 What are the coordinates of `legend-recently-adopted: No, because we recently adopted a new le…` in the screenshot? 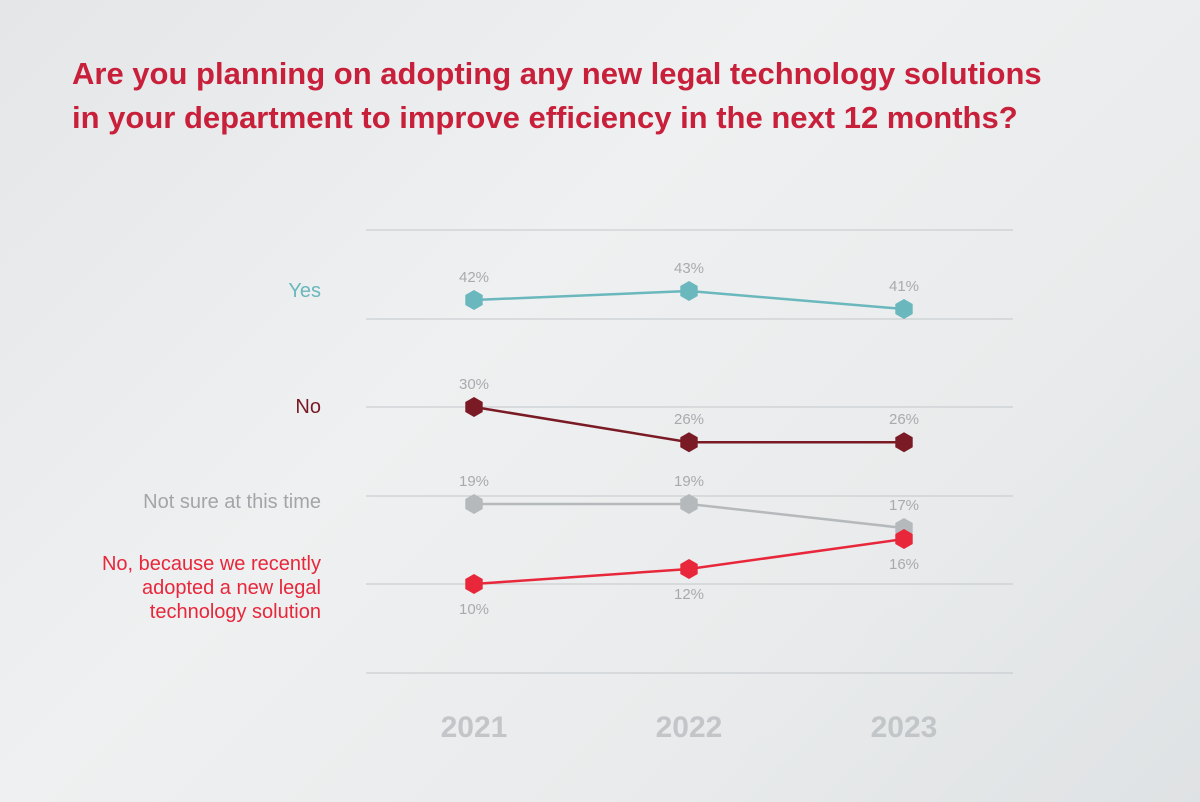 It's located at (211, 588).